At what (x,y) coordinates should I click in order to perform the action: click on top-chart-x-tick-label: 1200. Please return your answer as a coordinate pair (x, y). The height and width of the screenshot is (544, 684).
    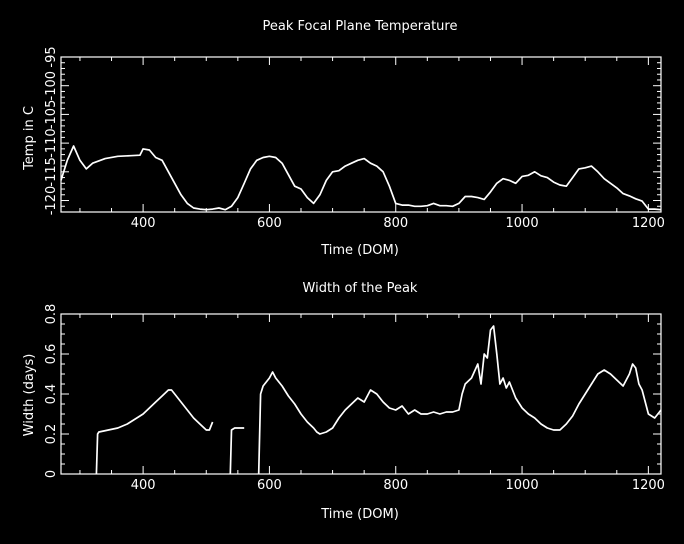
    Looking at the image, I should click on (648, 223).